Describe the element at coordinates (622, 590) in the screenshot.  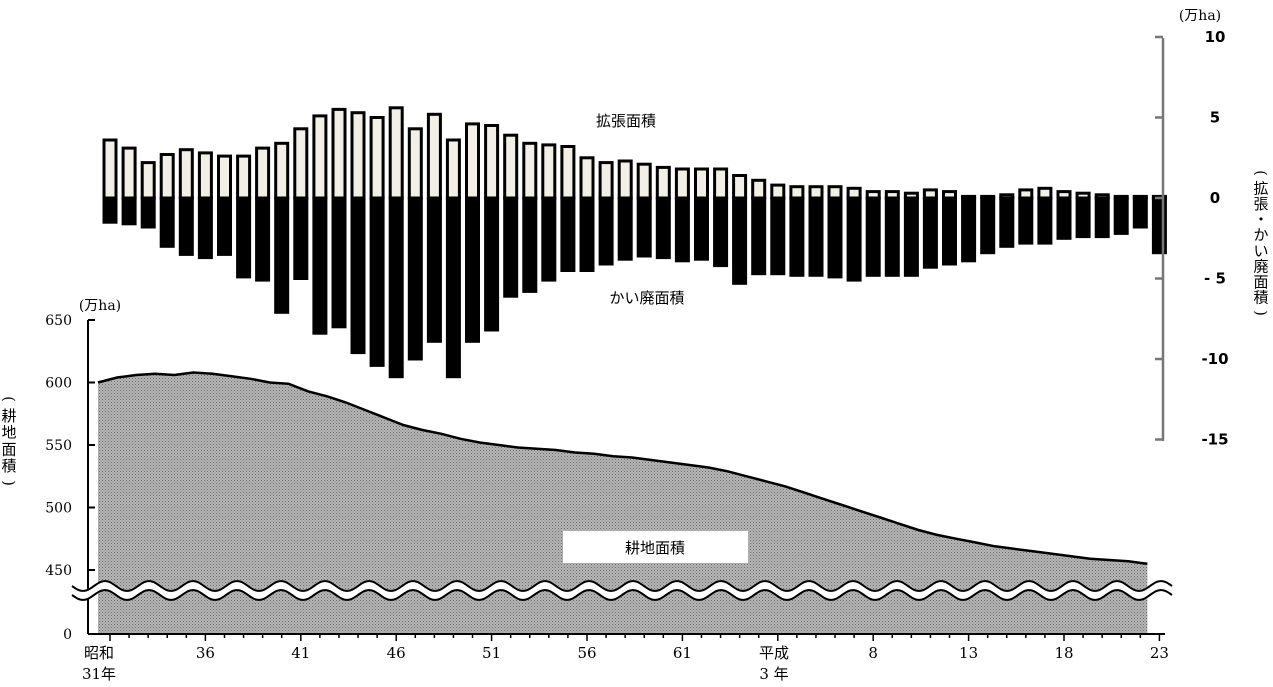
I see `axis-break-wave` at that location.